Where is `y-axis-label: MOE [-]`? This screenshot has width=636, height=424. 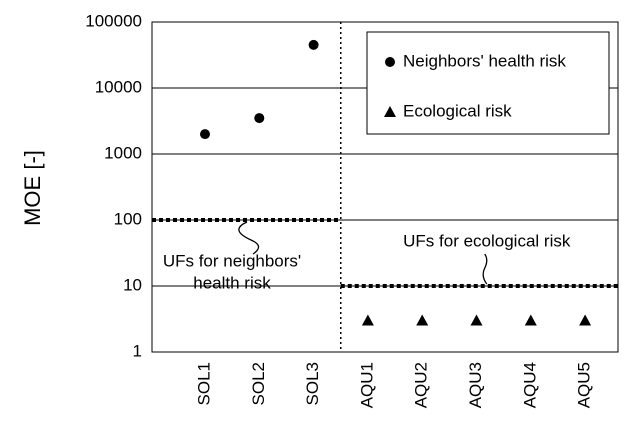
y-axis-label: MOE [-] is located at coordinates (32, 188).